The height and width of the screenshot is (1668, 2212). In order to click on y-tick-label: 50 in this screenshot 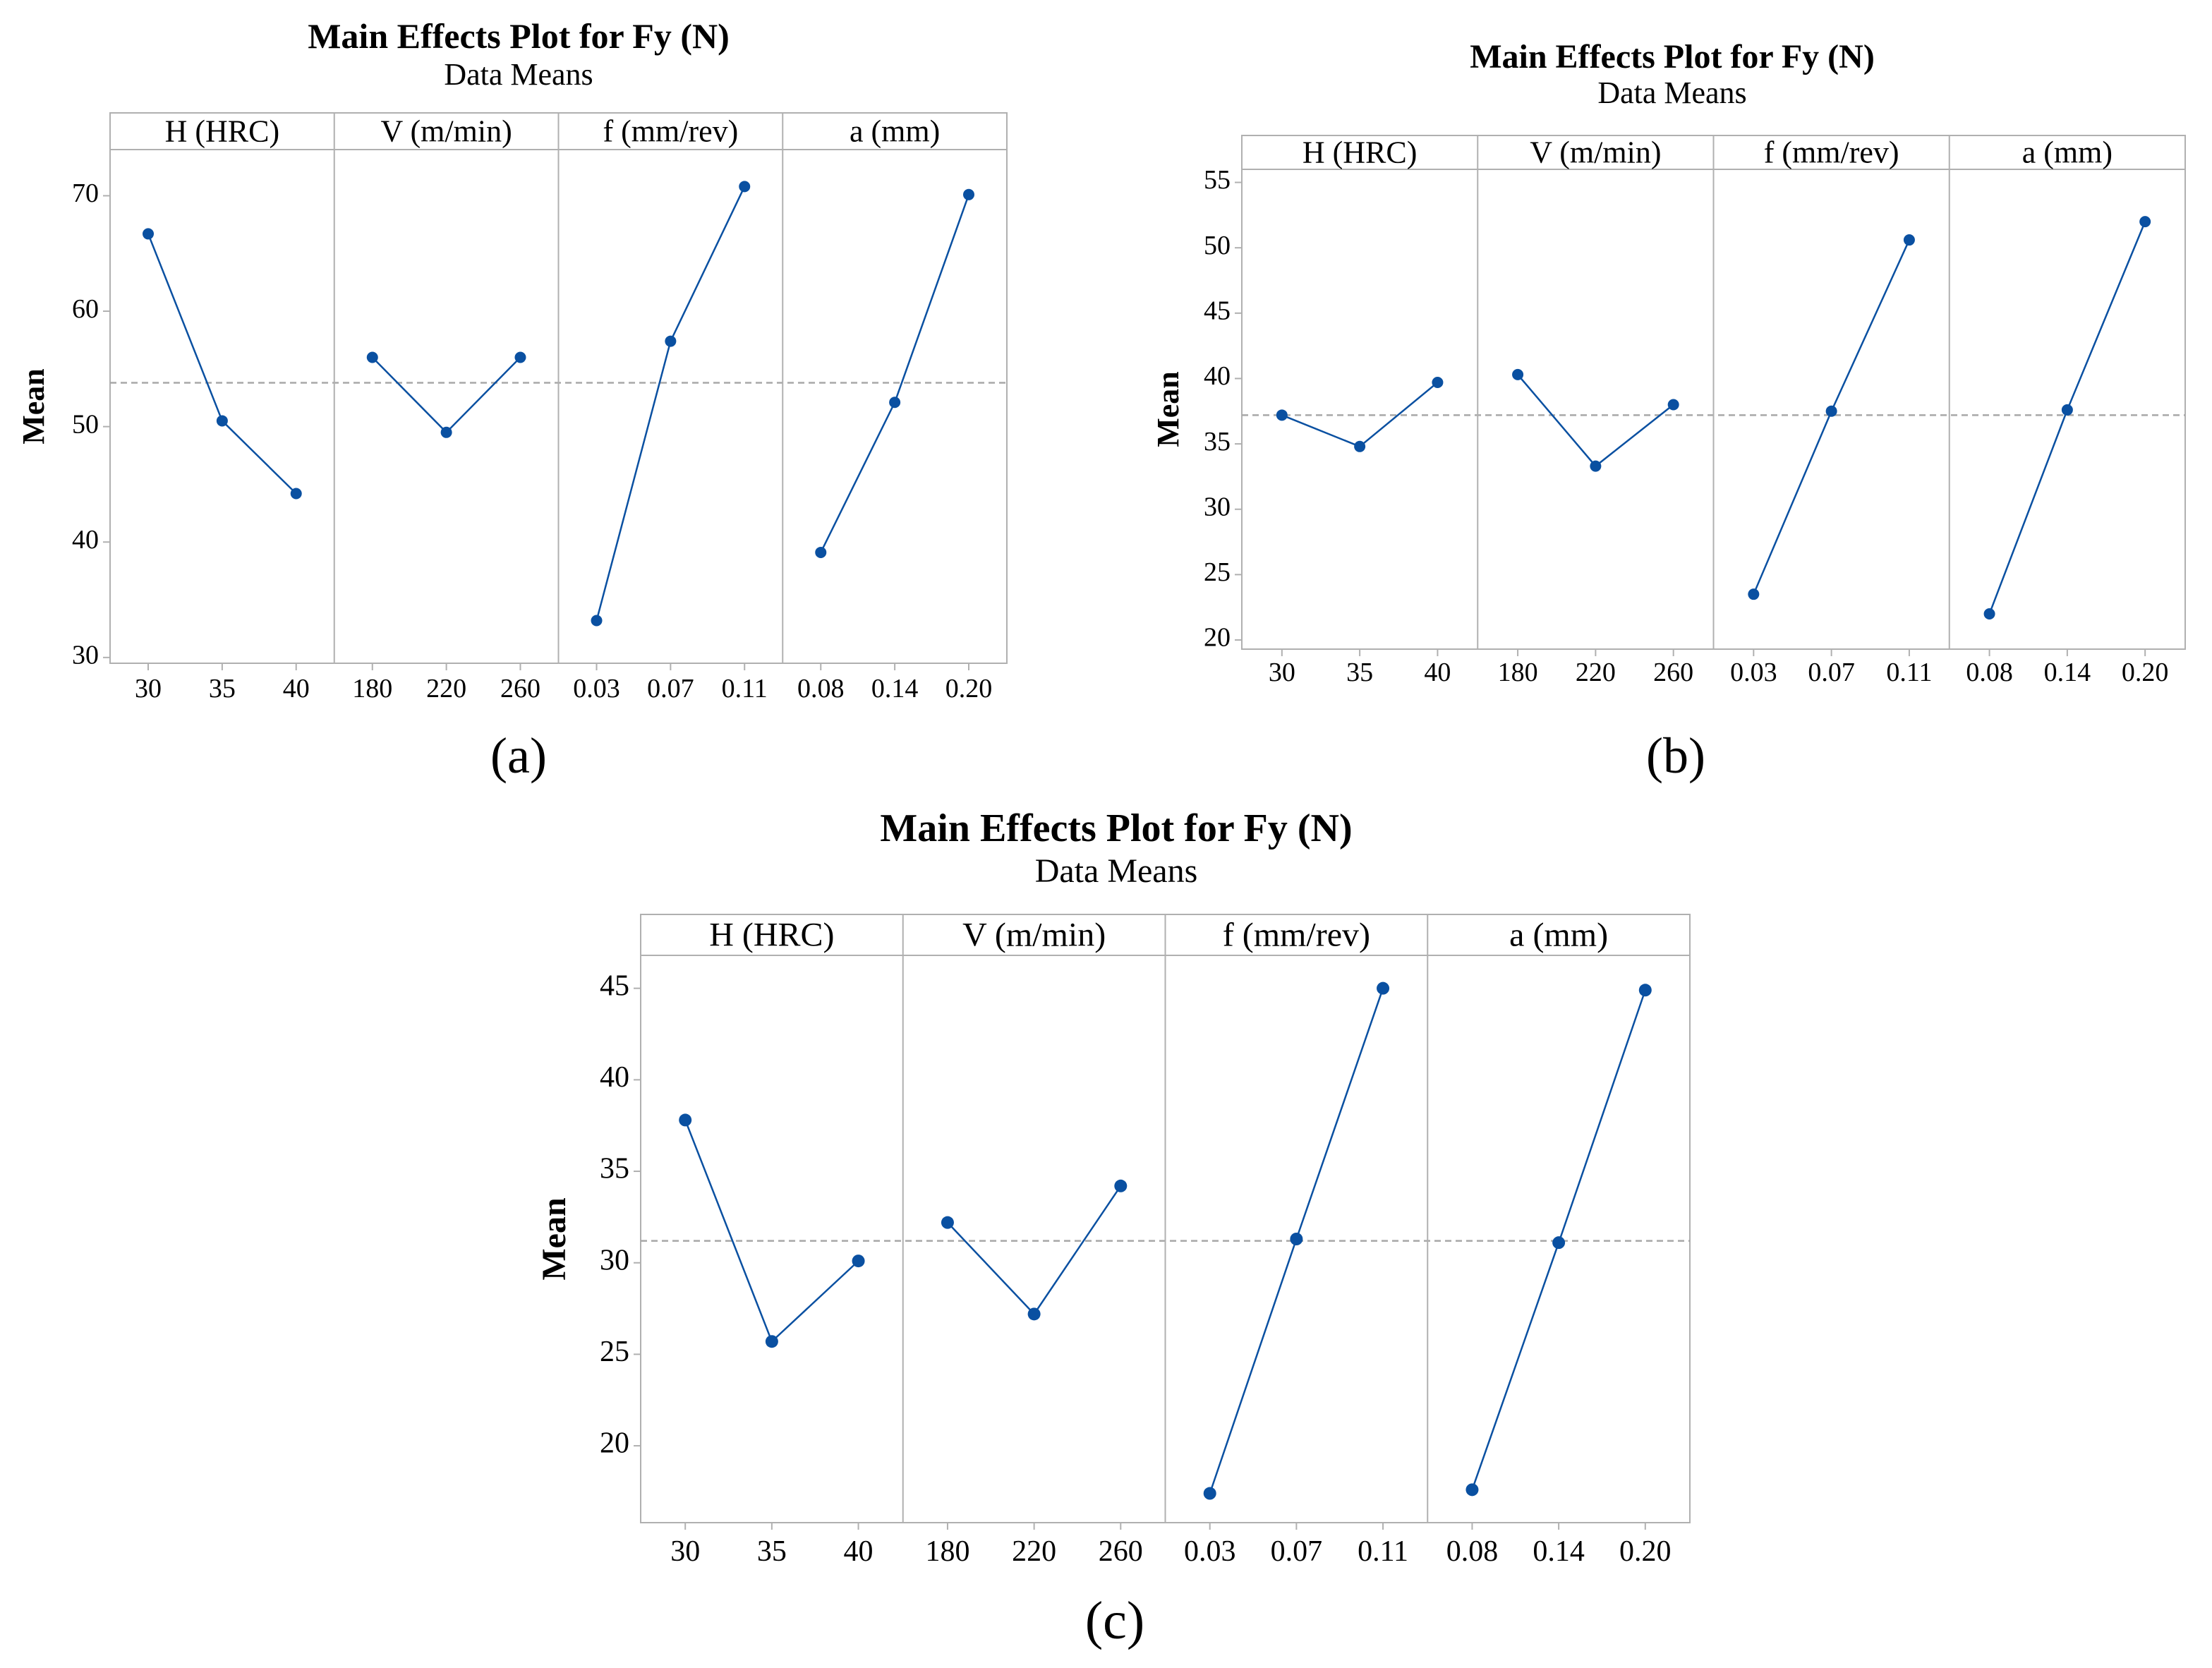, I will do `click(85, 424)`.